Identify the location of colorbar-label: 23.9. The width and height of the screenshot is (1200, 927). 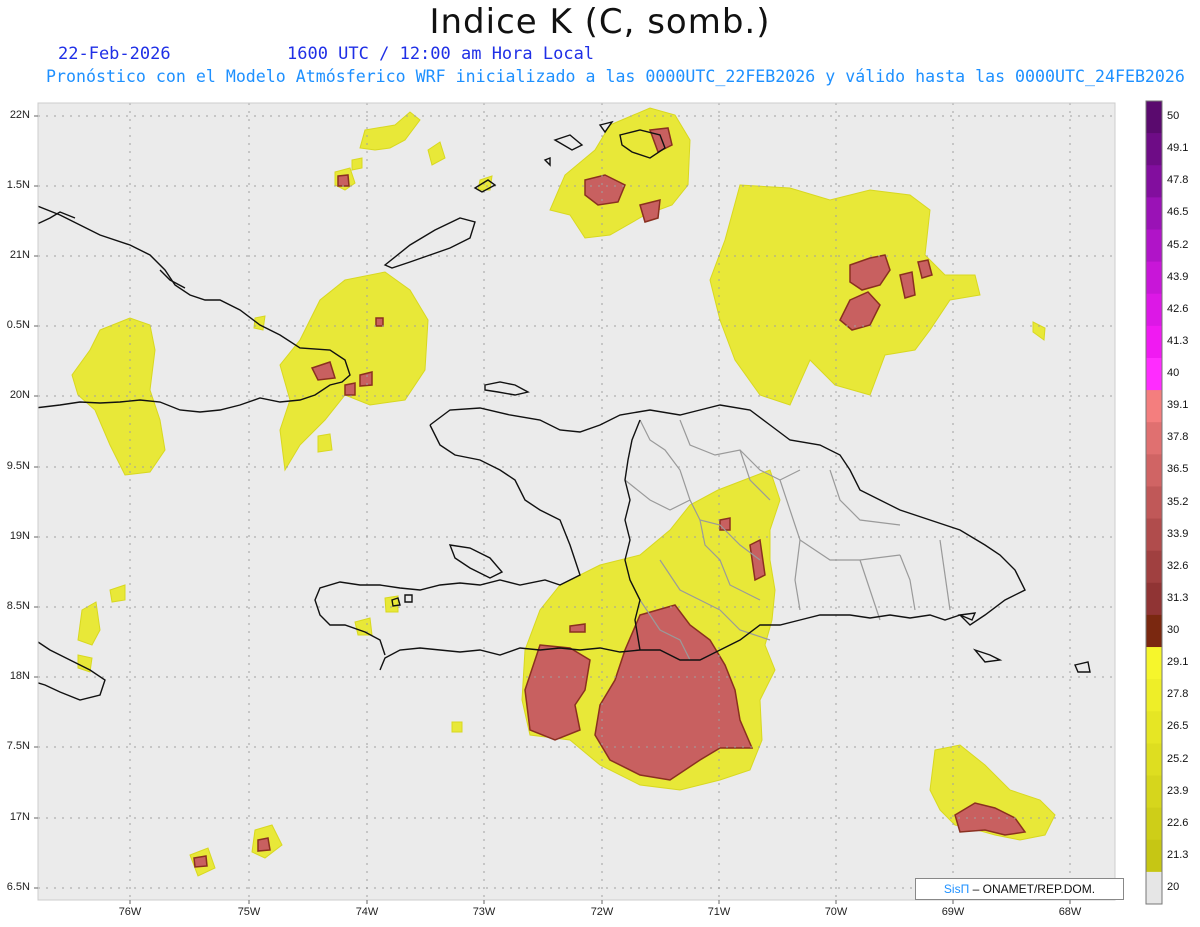
(1178, 790).